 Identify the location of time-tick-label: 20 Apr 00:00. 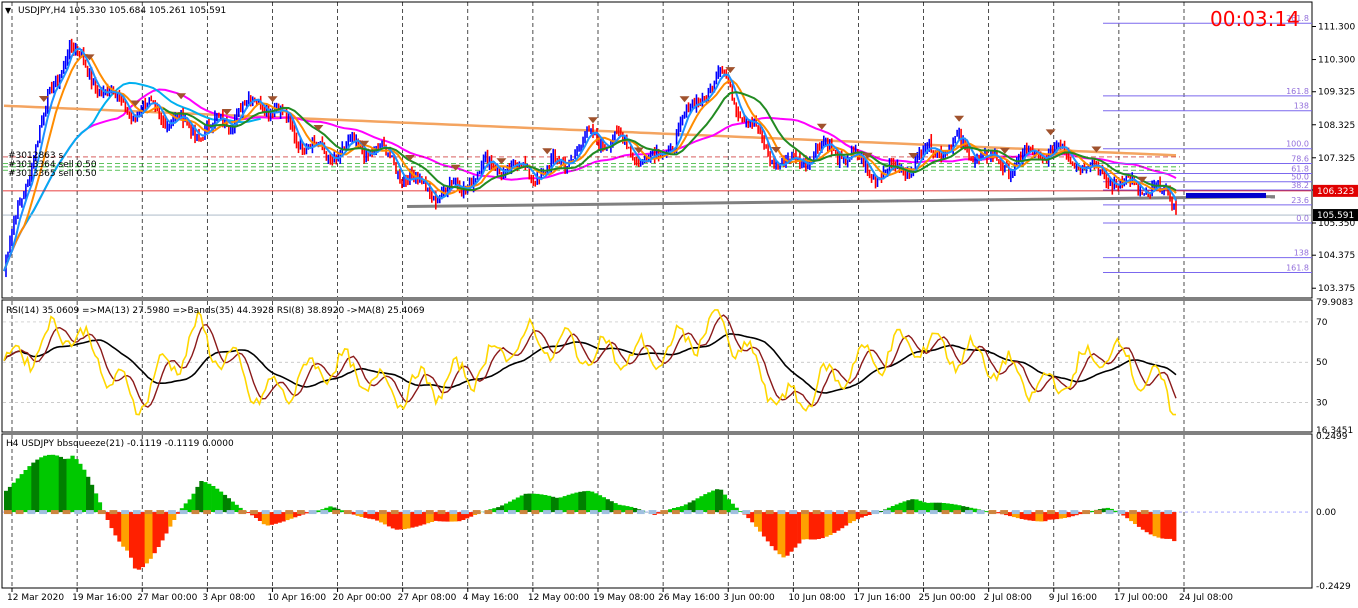
(362, 598).